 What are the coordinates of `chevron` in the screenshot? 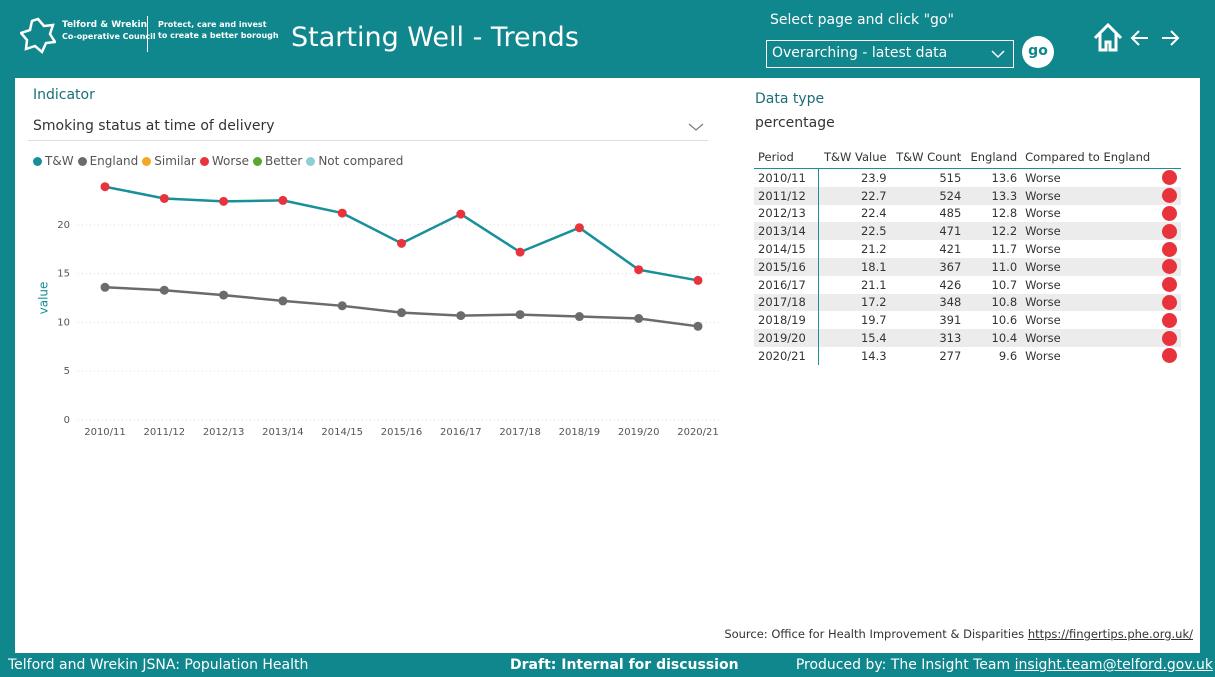 It's located at (998, 54).